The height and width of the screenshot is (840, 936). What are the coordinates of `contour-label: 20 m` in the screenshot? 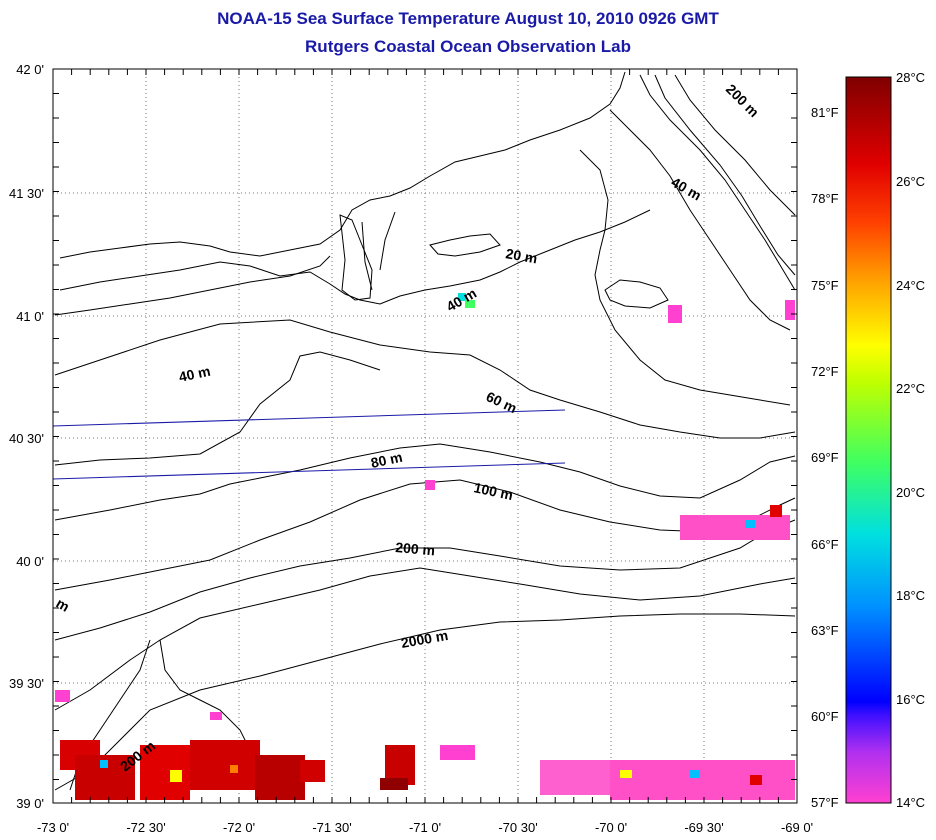 It's located at (521, 255).